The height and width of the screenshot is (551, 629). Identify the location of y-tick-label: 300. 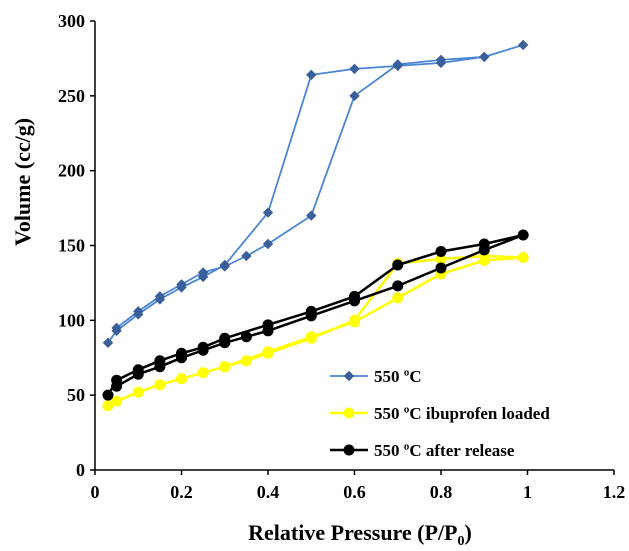
(71, 21).